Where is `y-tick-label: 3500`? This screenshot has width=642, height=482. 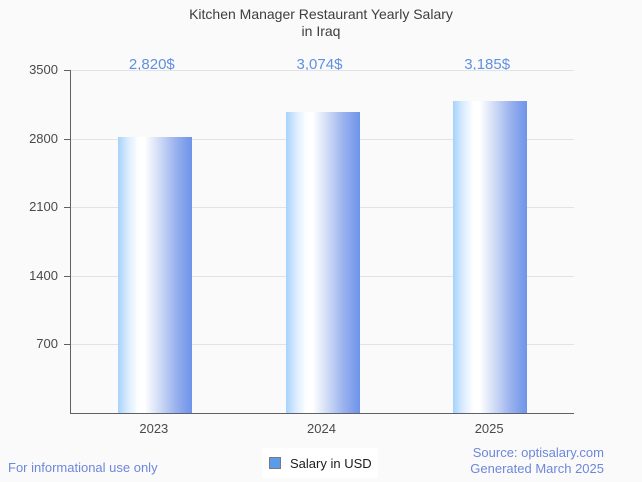 y-tick-label: 3500 is located at coordinates (43, 69).